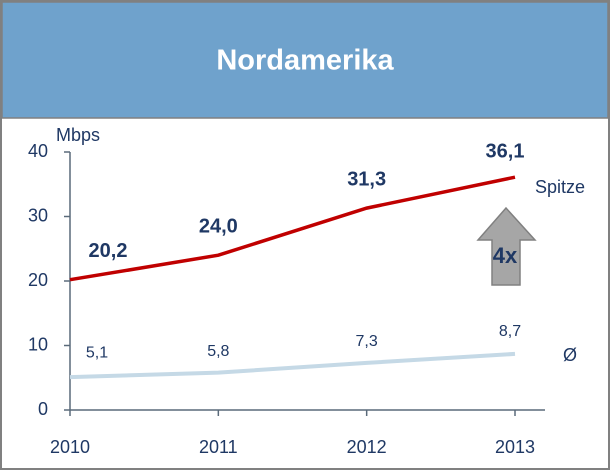 The height and width of the screenshot is (470, 610). I want to click on line, so click(292, 365).